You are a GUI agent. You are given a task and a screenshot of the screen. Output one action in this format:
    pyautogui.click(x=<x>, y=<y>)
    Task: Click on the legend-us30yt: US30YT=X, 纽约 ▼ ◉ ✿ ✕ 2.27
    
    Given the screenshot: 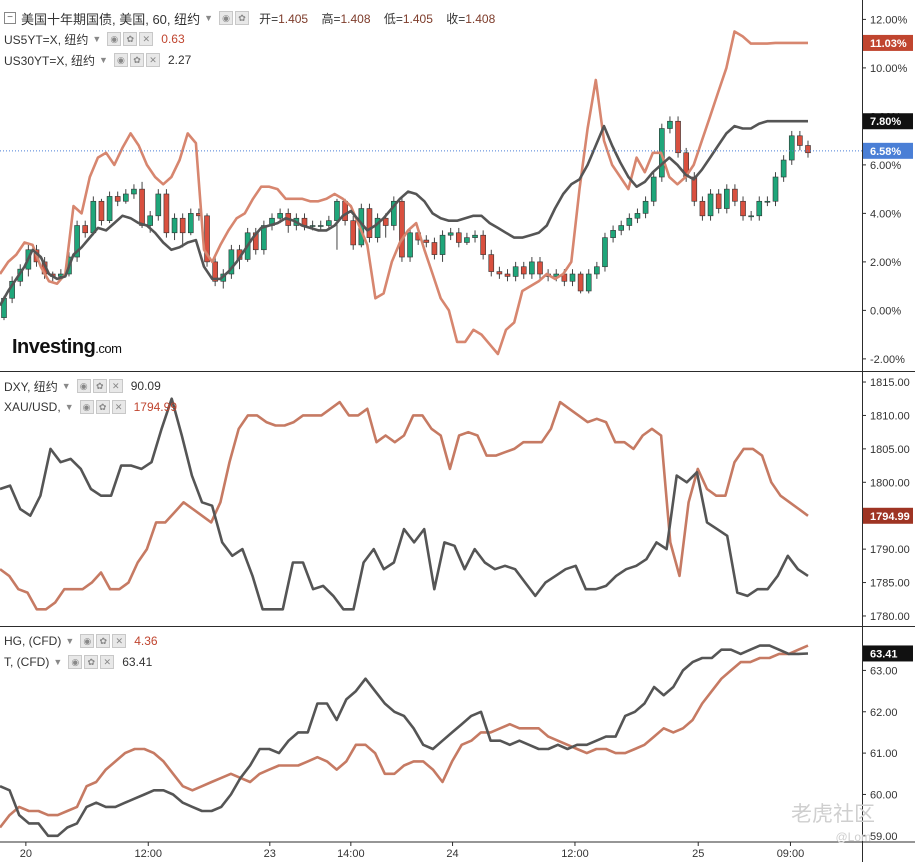 What is the action you would take?
    pyautogui.click(x=97, y=60)
    